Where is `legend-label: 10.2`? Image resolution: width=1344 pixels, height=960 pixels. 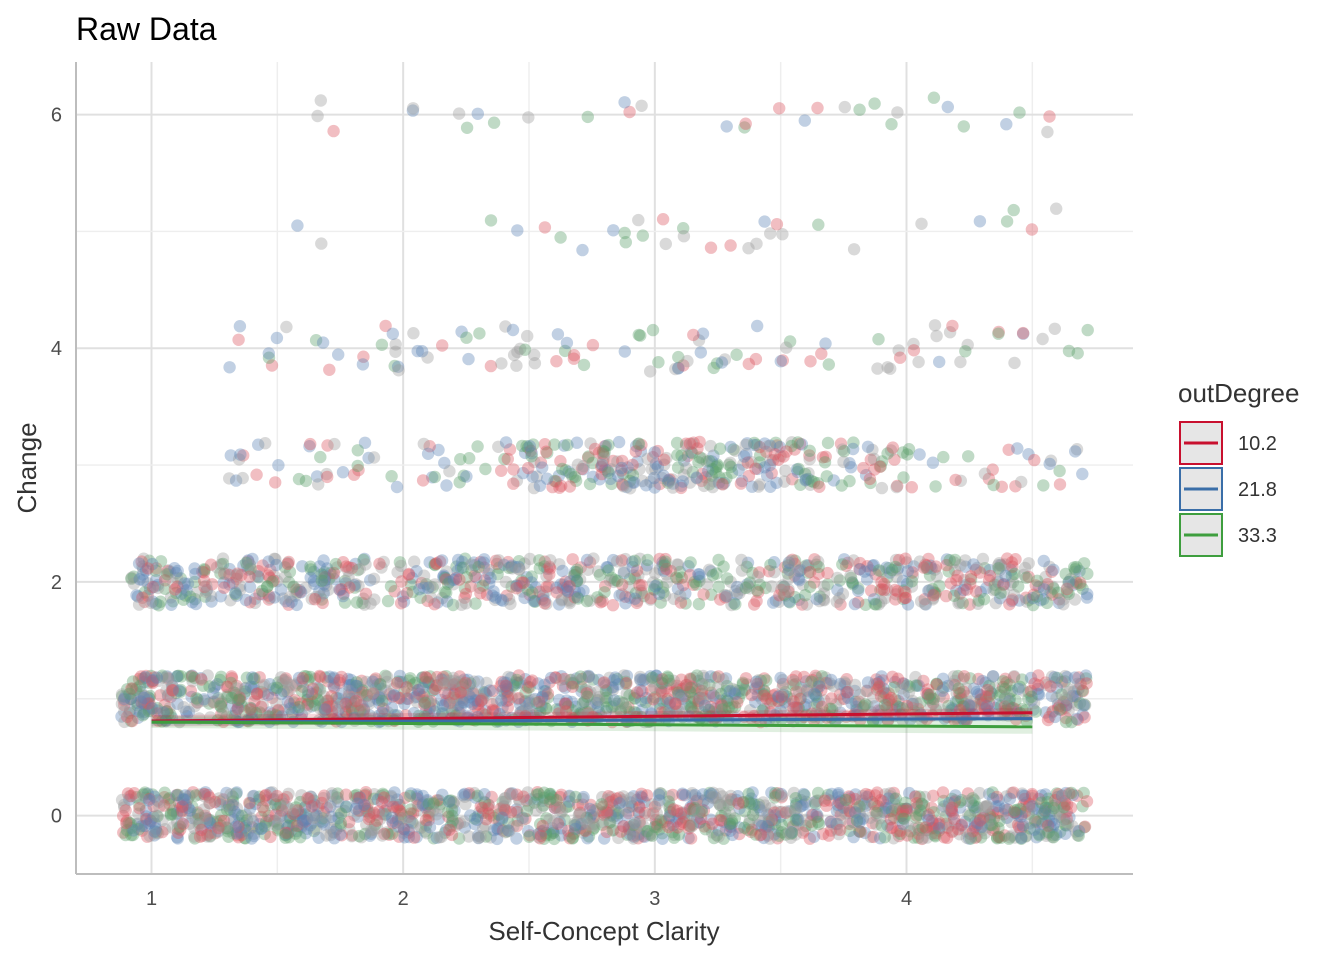
legend-label: 10.2 is located at coordinates (1257, 444).